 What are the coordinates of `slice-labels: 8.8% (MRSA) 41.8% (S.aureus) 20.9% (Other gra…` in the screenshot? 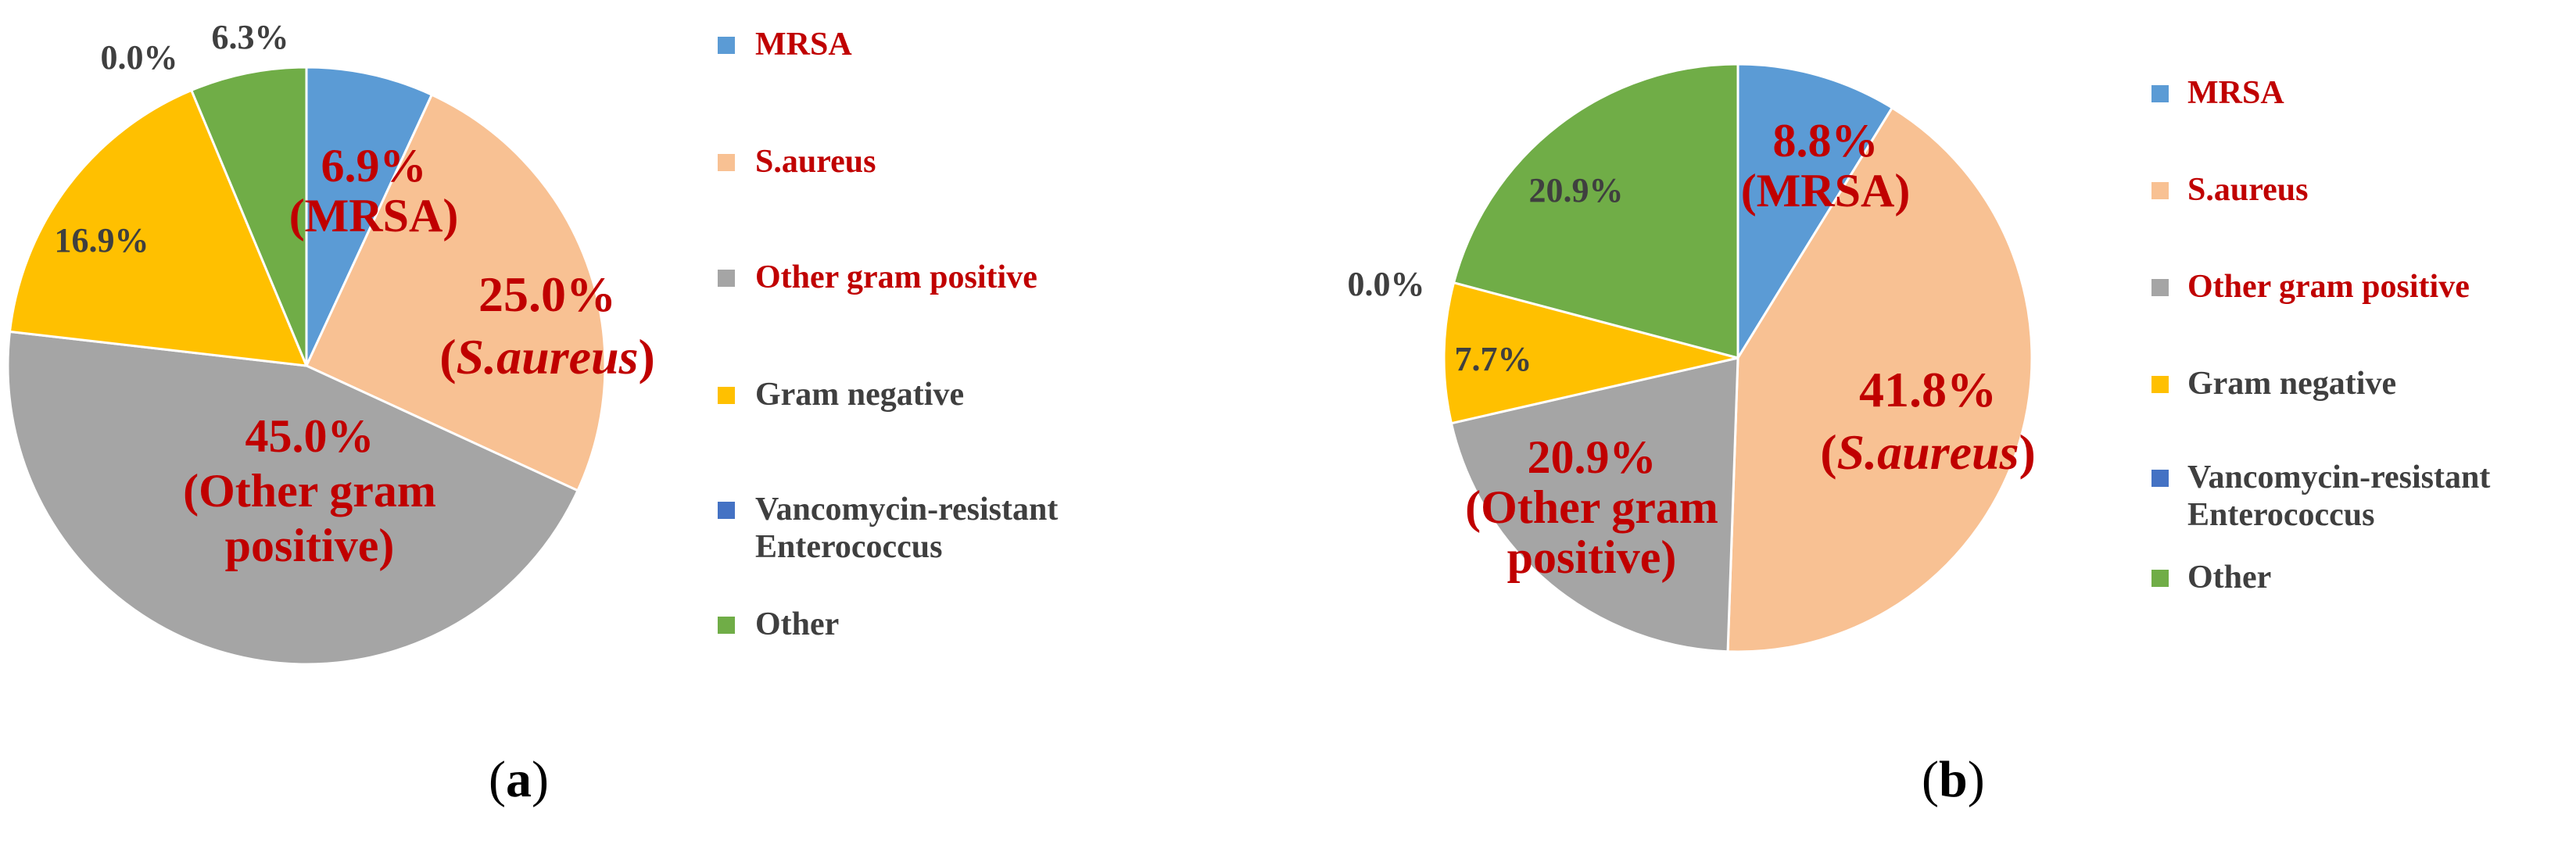 It's located at (1692, 349).